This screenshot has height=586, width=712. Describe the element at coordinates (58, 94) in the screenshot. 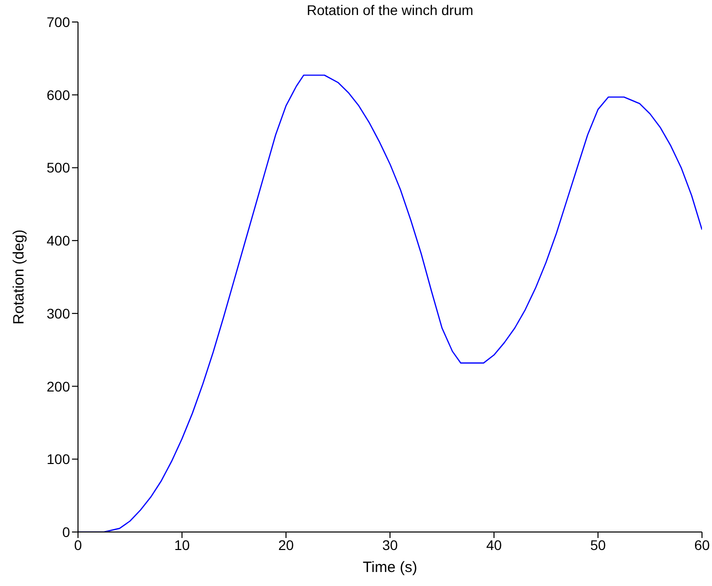

I see `y-tick-label: 600` at that location.